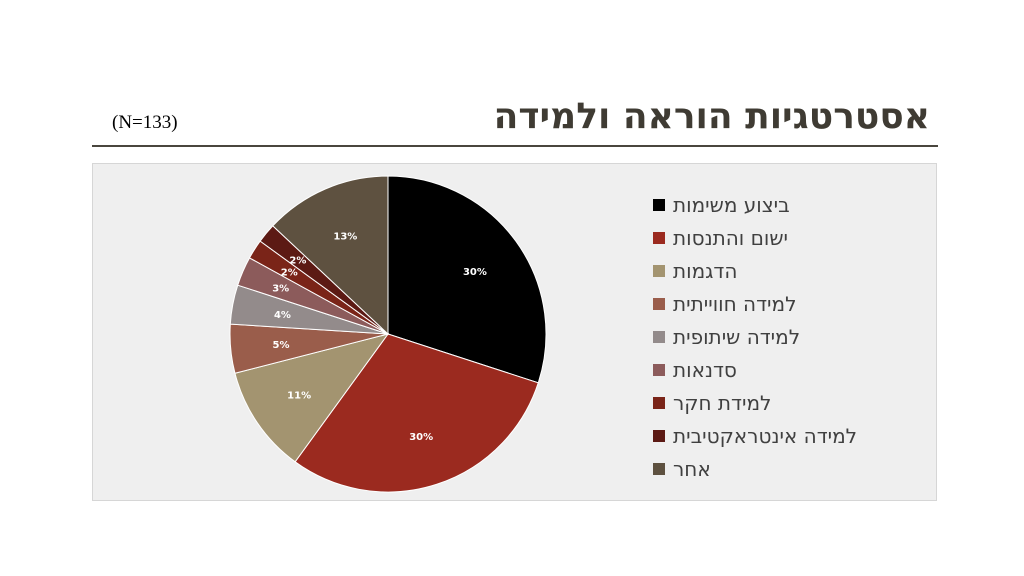 The width and height of the screenshot is (1024, 576). I want to click on legend-item: למידה שיתופית, so click(783, 336).